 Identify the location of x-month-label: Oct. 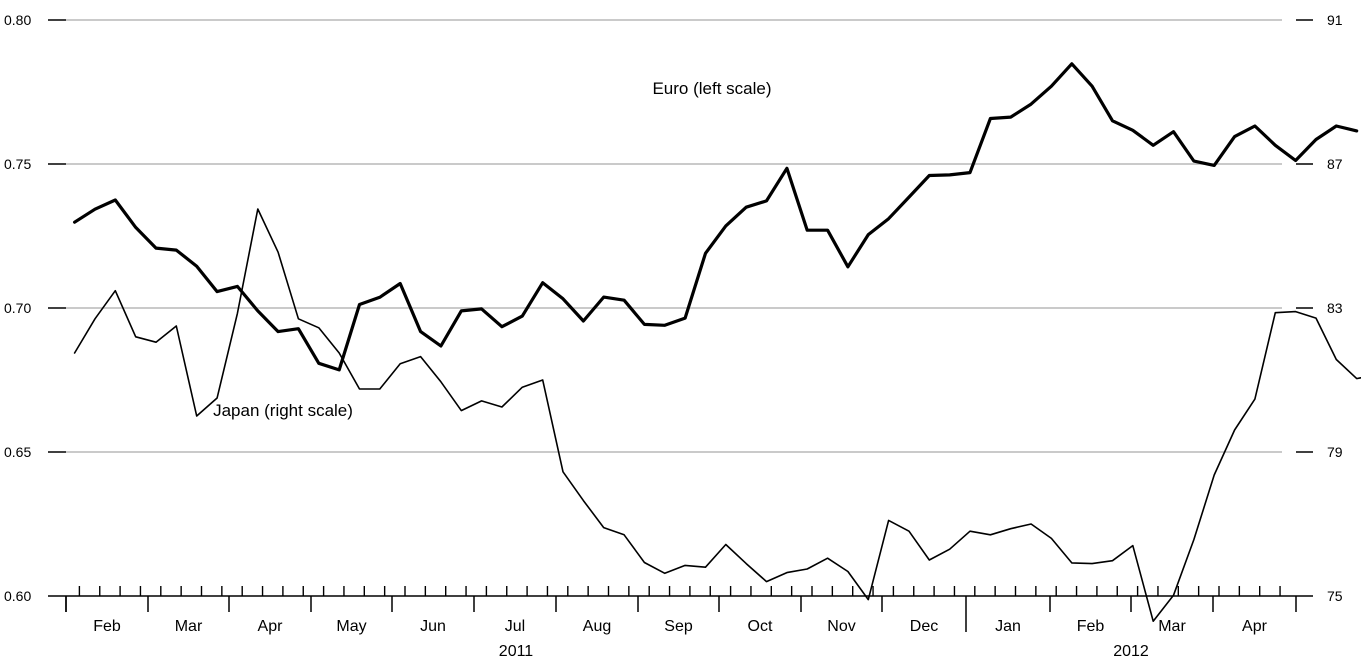
(760, 626).